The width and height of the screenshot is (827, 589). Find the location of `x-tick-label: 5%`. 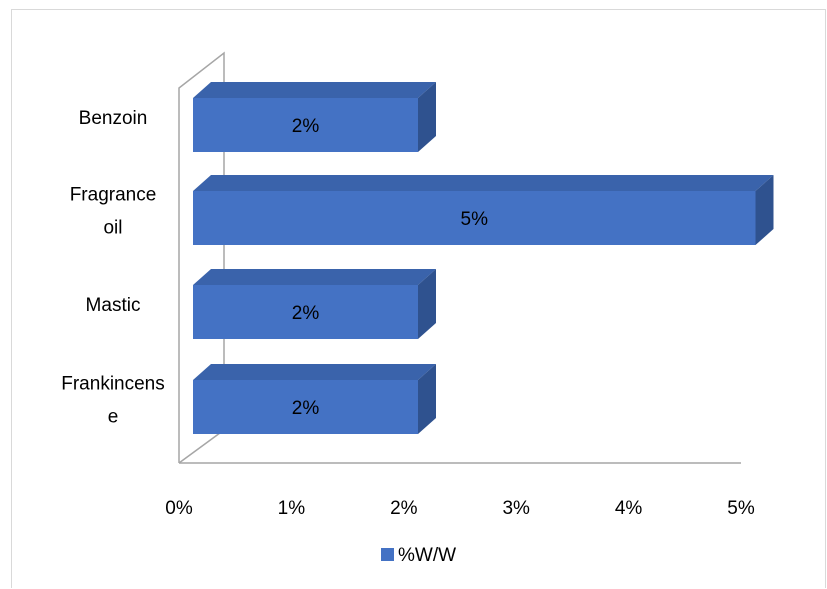

x-tick-label: 5% is located at coordinates (741, 508).